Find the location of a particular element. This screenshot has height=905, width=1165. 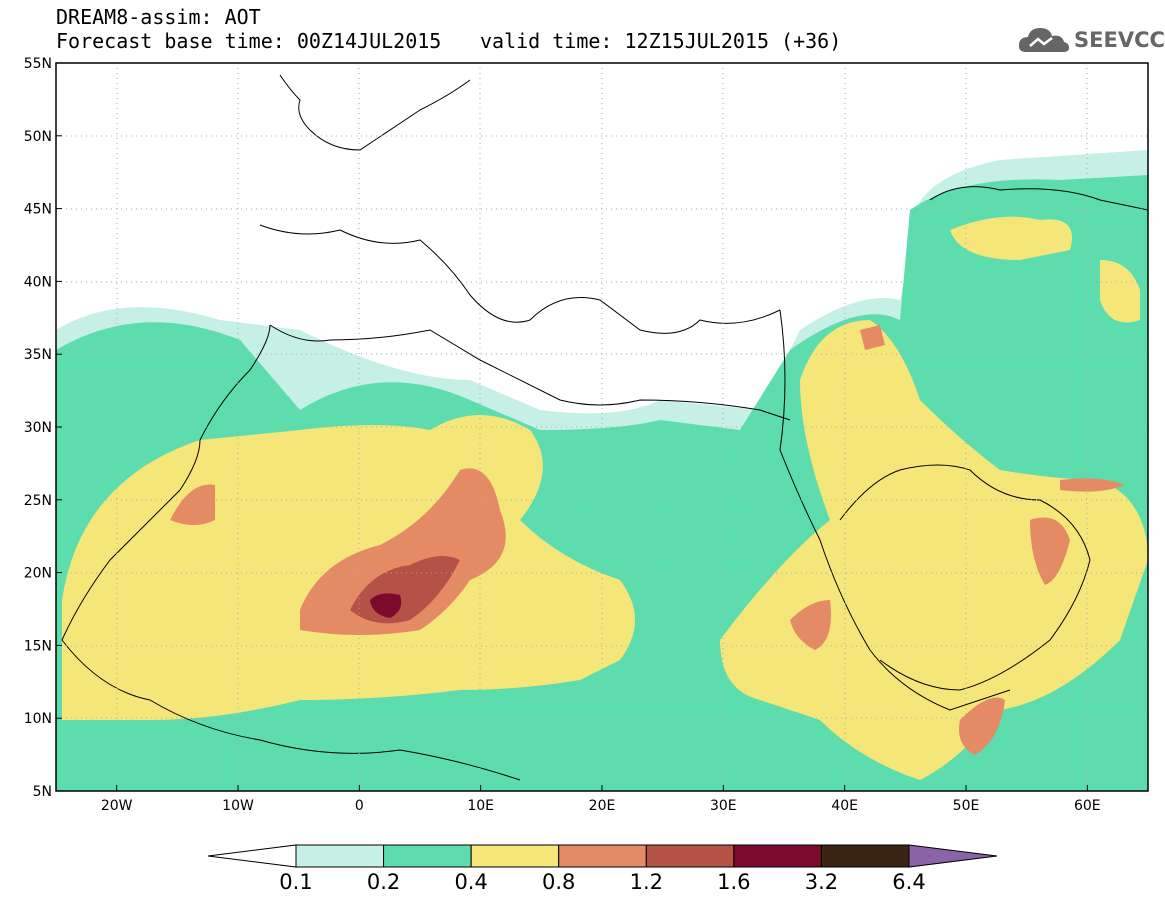

lat-label: 50N is located at coordinates (38, 137).